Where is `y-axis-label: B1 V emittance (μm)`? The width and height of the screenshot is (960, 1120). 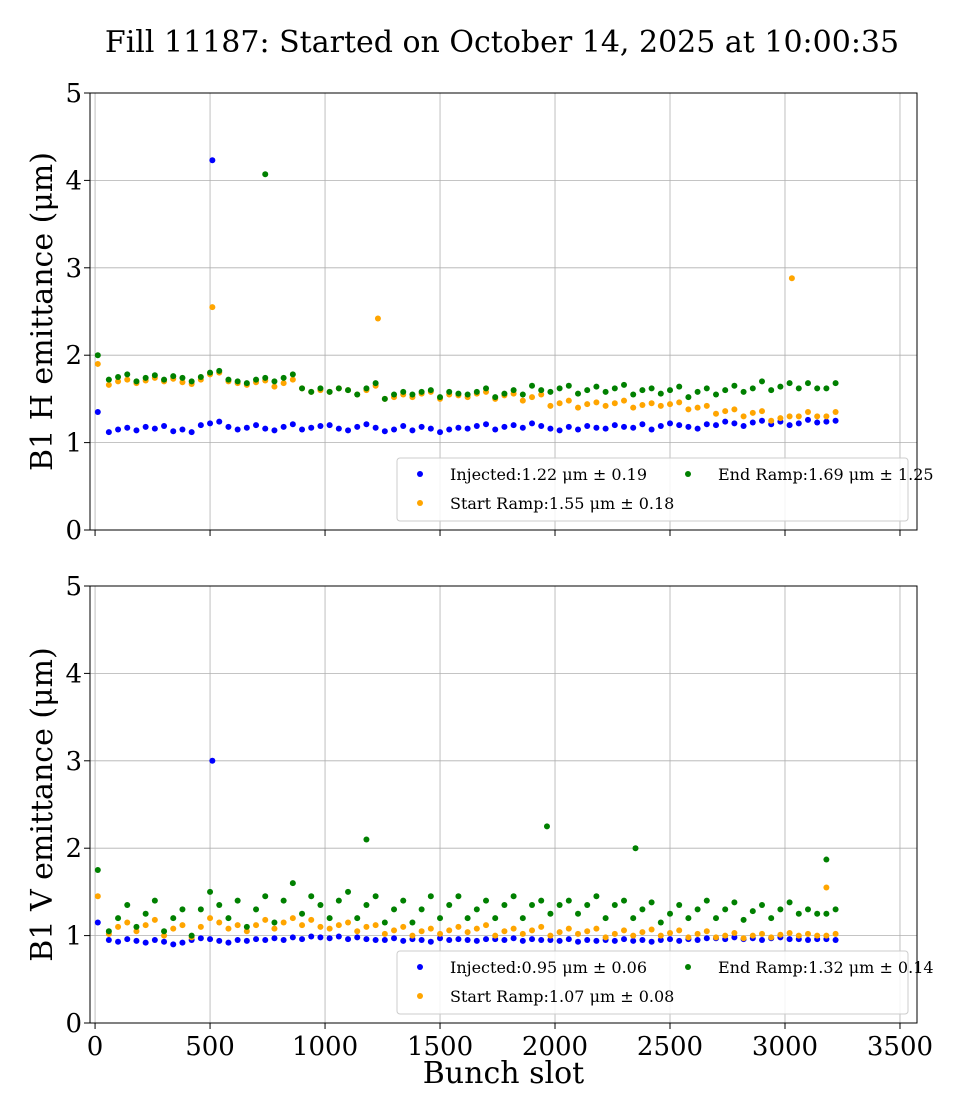 y-axis-label: B1 V emittance (μm) is located at coordinates (42, 804).